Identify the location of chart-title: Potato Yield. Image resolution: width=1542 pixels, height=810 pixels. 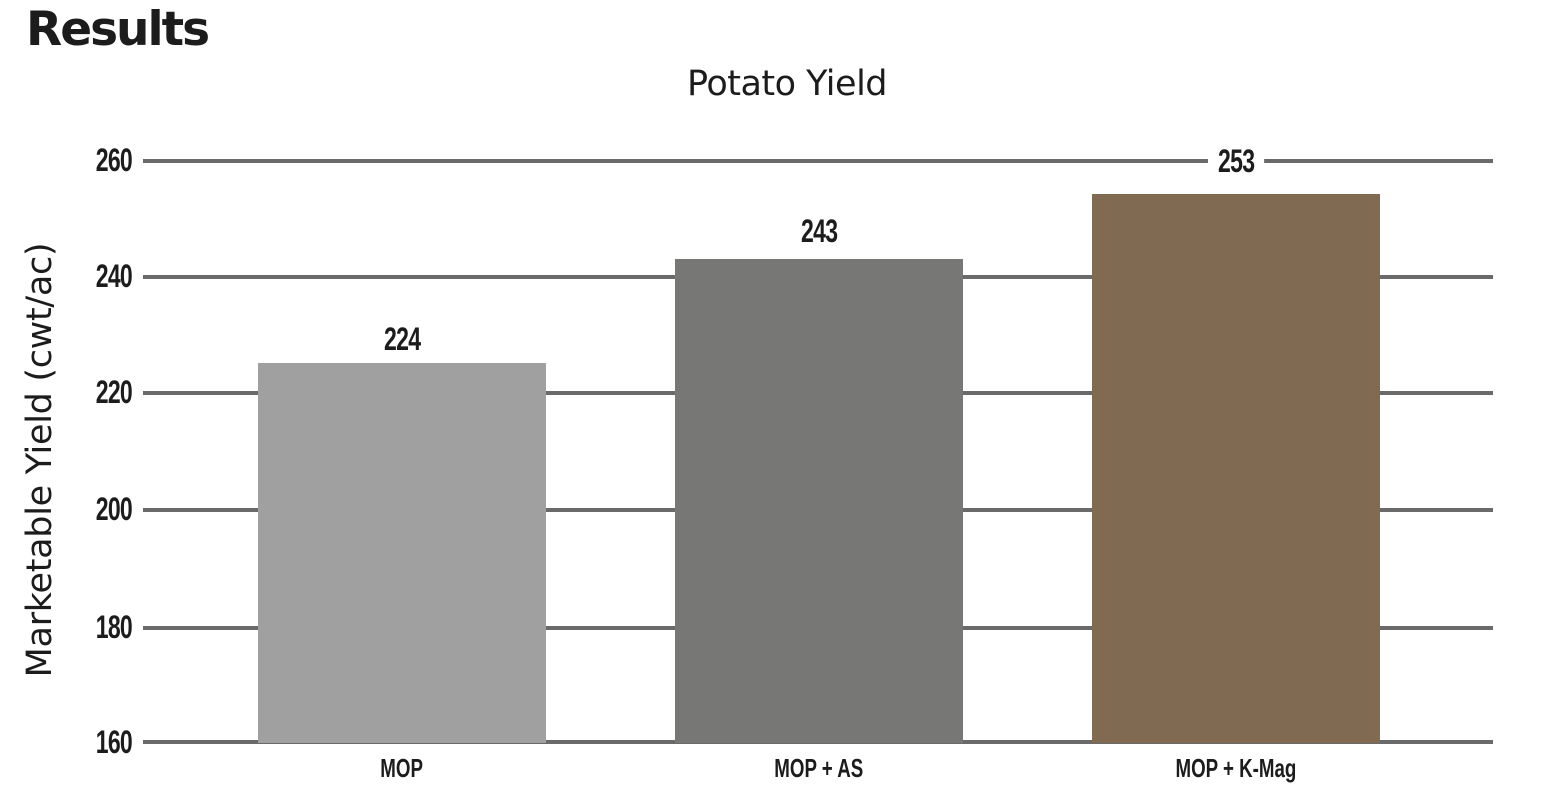
(787, 84).